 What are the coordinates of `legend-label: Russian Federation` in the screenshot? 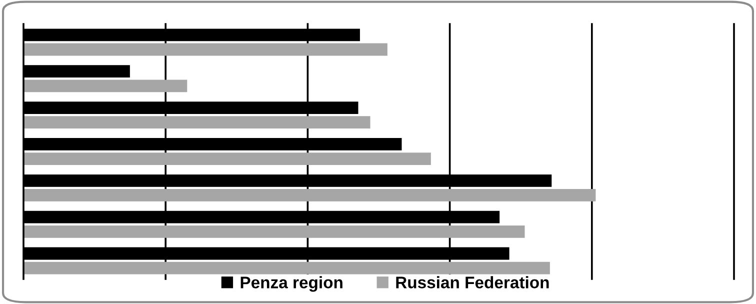 It's located at (472, 282).